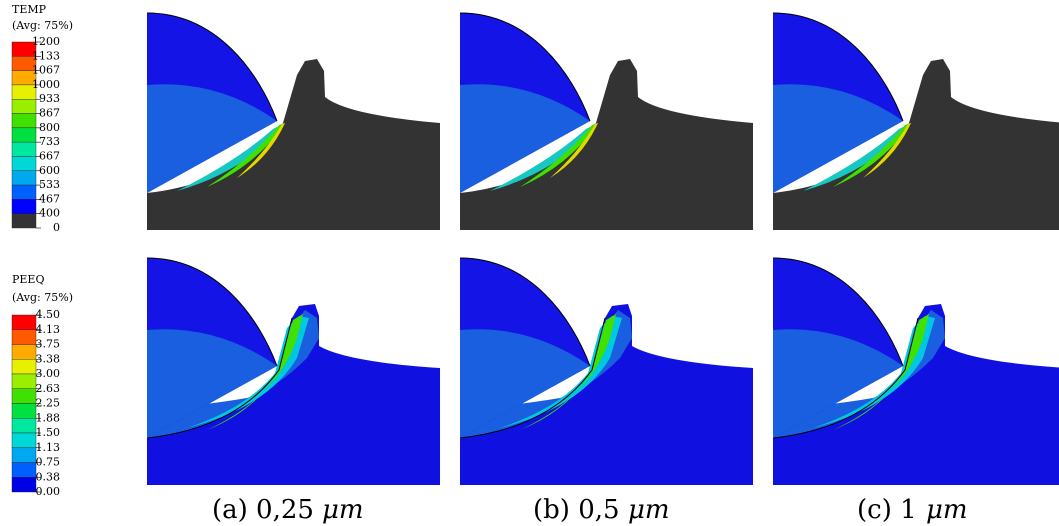 This screenshot has height=526, width=1059. I want to click on legend-peeq: PEEQ (Avg: 75%), so click(42, 288).